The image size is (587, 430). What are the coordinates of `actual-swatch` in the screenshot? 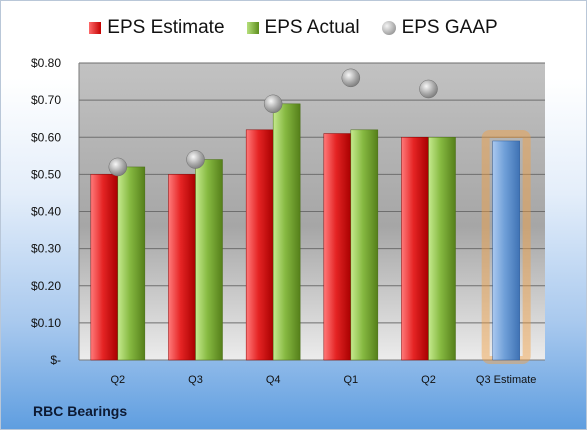 It's located at (252, 28).